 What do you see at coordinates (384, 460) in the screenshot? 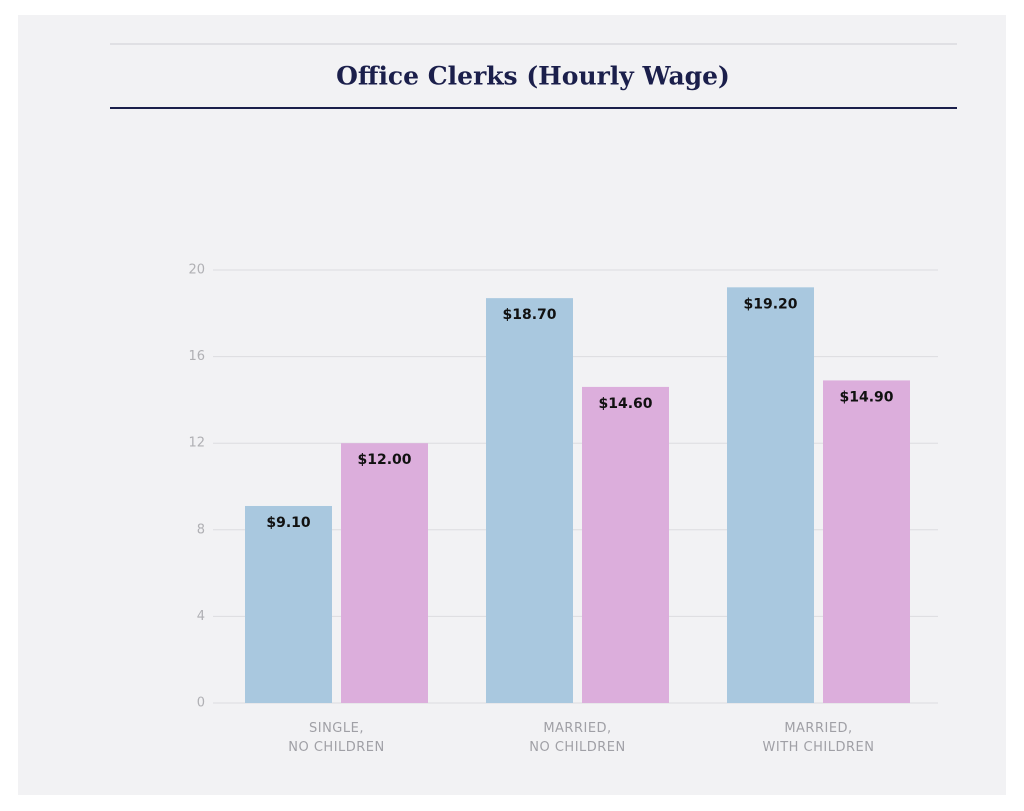
I see `value-label: $12.00` at bounding box center [384, 460].